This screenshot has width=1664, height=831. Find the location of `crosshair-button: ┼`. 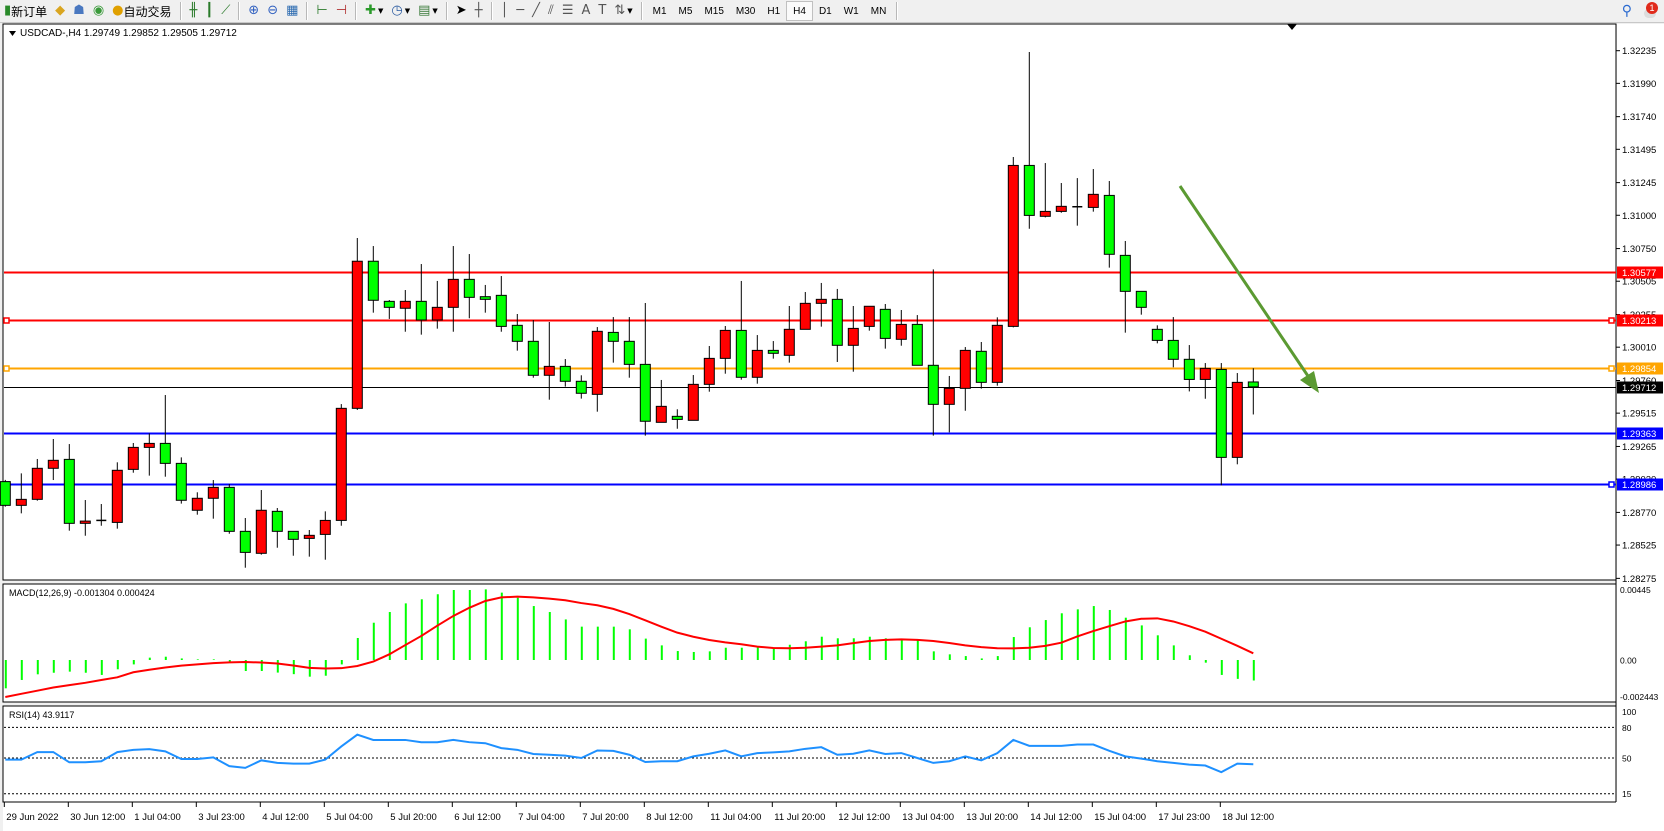

crosshair-button: ┼ is located at coordinates (479, 11).